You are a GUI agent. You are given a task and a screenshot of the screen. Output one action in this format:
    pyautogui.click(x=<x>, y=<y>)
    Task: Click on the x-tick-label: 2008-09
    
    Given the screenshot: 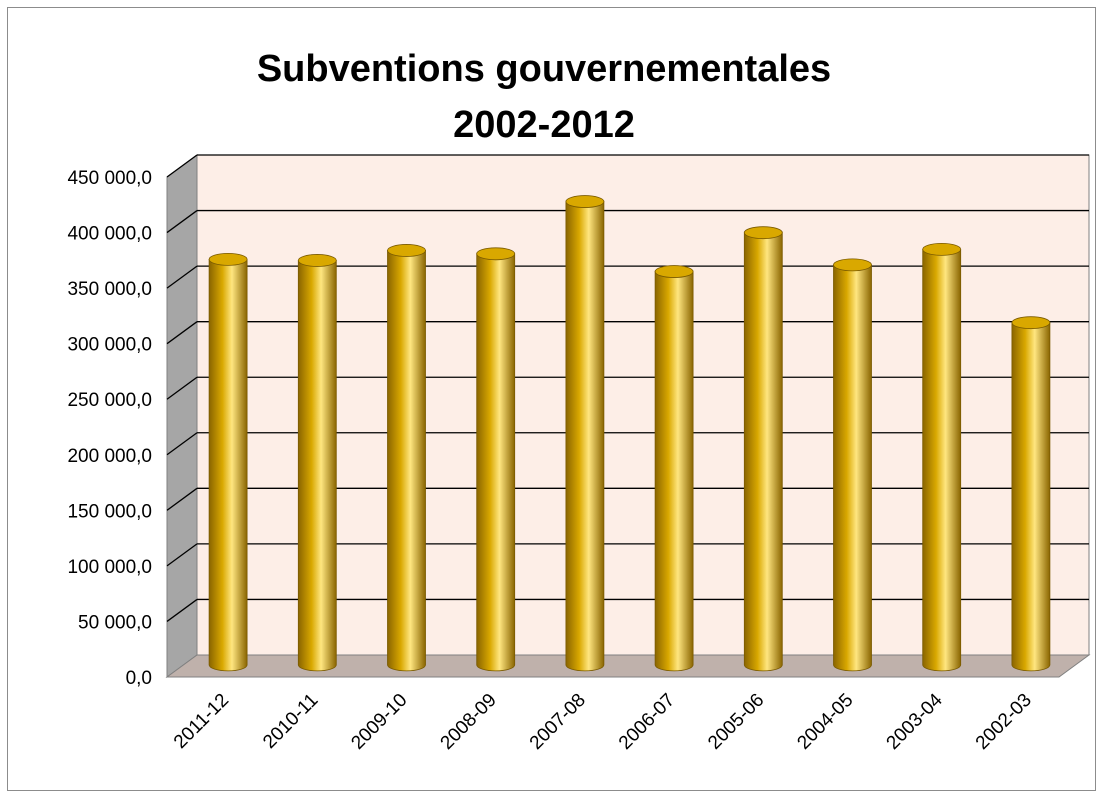 What is the action you would take?
    pyautogui.click(x=469, y=722)
    